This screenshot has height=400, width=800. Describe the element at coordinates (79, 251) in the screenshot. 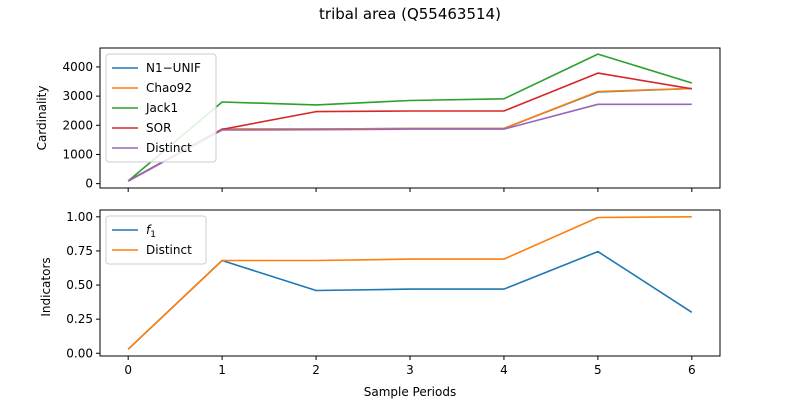

I see `y-tick-label: 0.75` at that location.